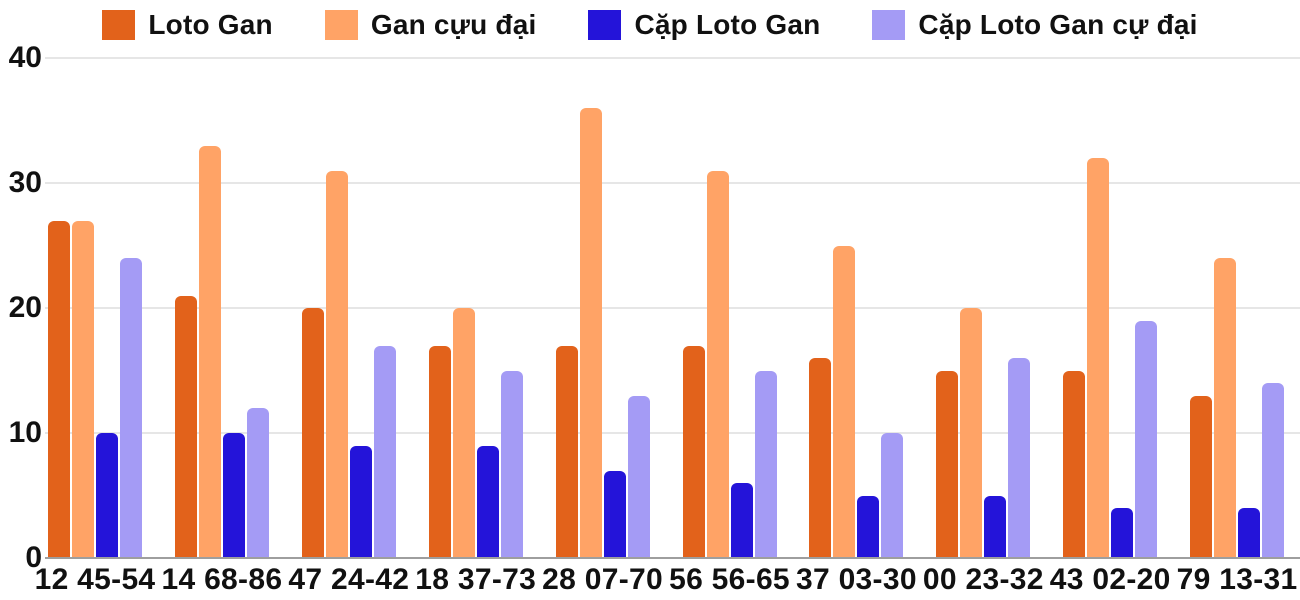 Image resolution: width=1300 pixels, height=600 pixels. I want to click on bar-series3-group5, so click(614, 514).